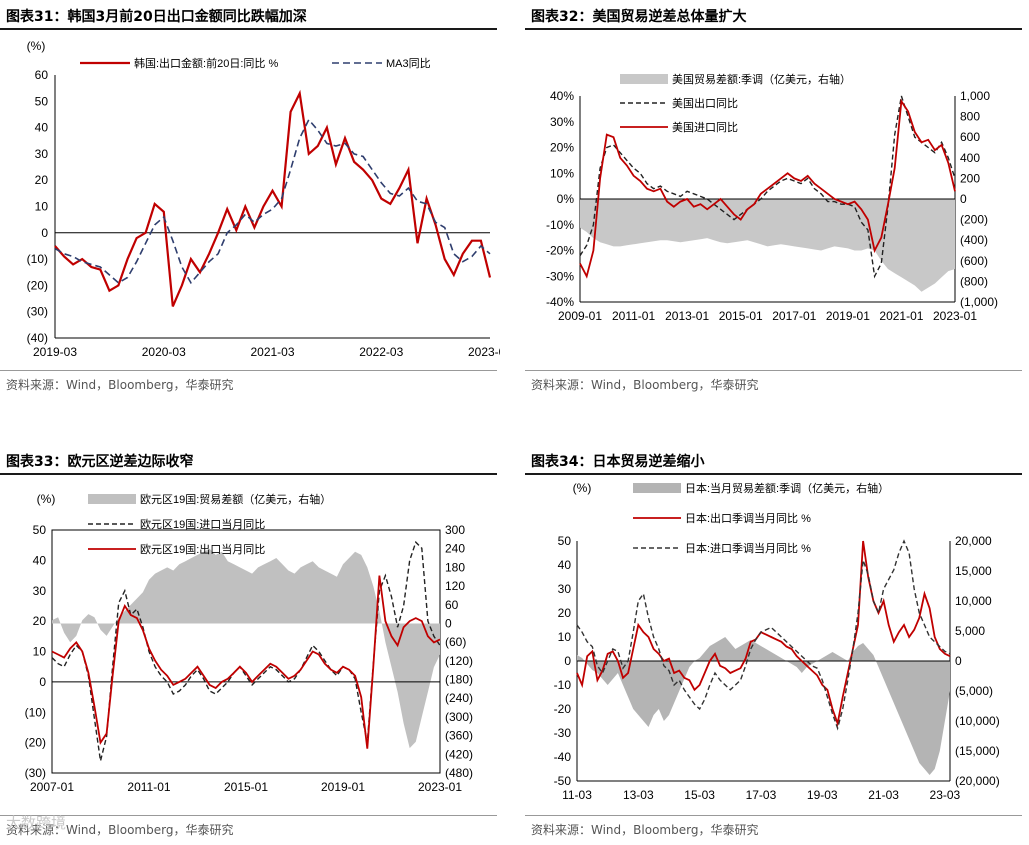  Describe the element at coordinates (974, 261) in the screenshot. I see `y-tick-label-right: (600)` at that location.